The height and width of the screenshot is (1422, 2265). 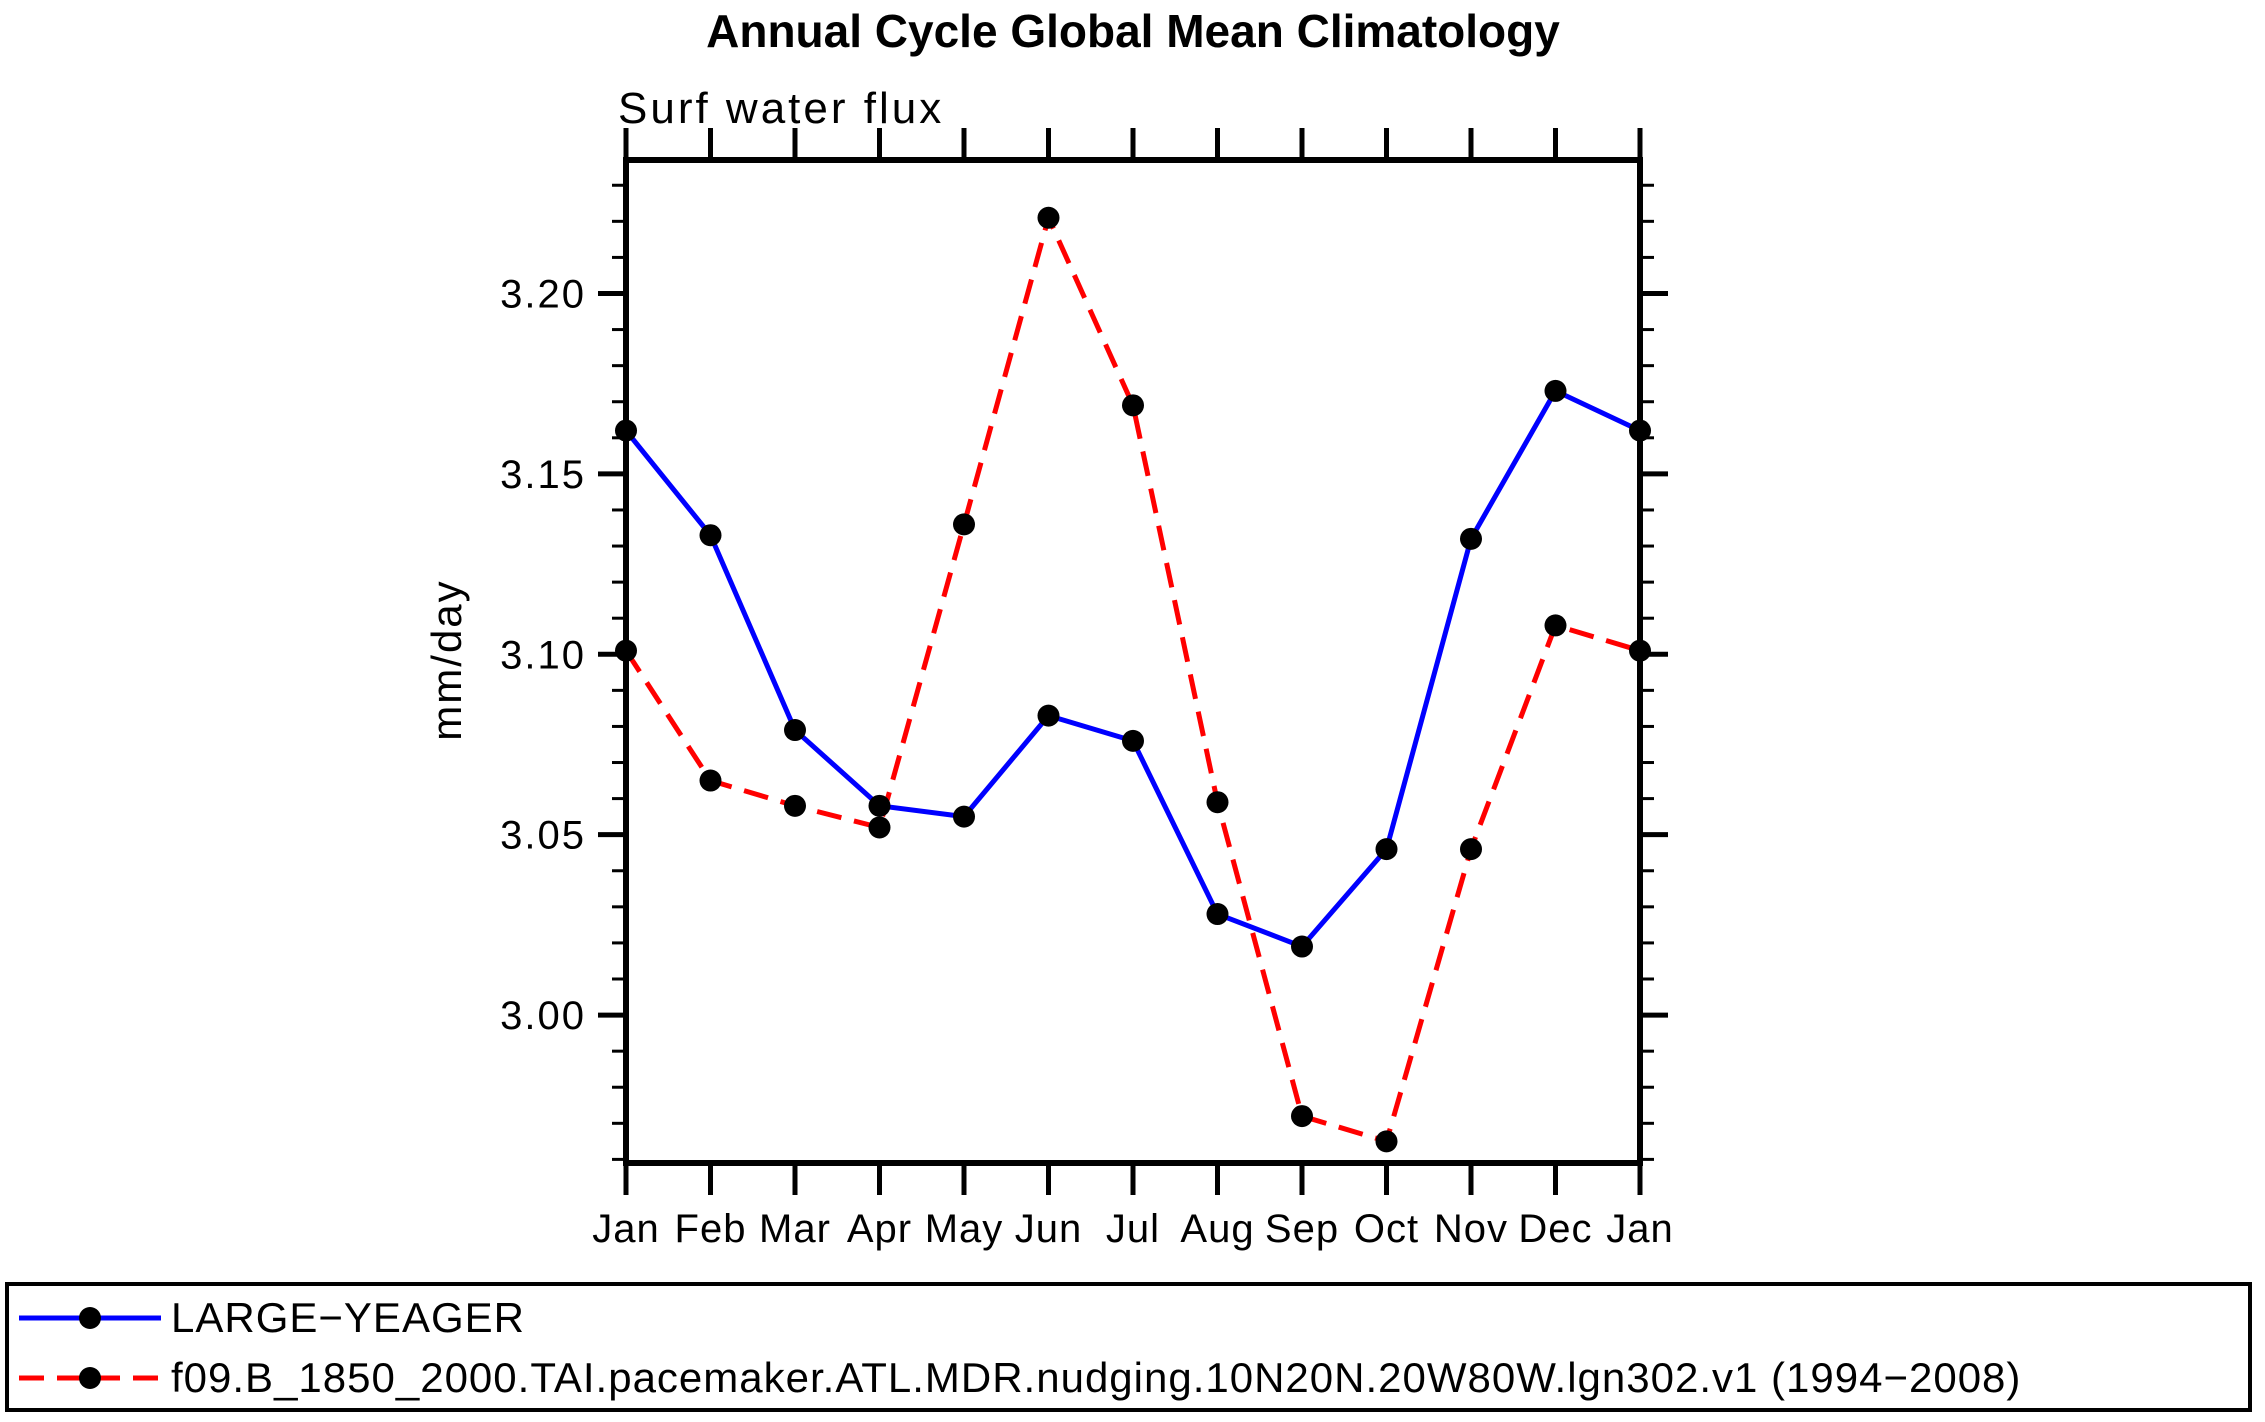 What do you see at coordinates (1386, 1229) in the screenshot?
I see `month-tick-label: Oct` at bounding box center [1386, 1229].